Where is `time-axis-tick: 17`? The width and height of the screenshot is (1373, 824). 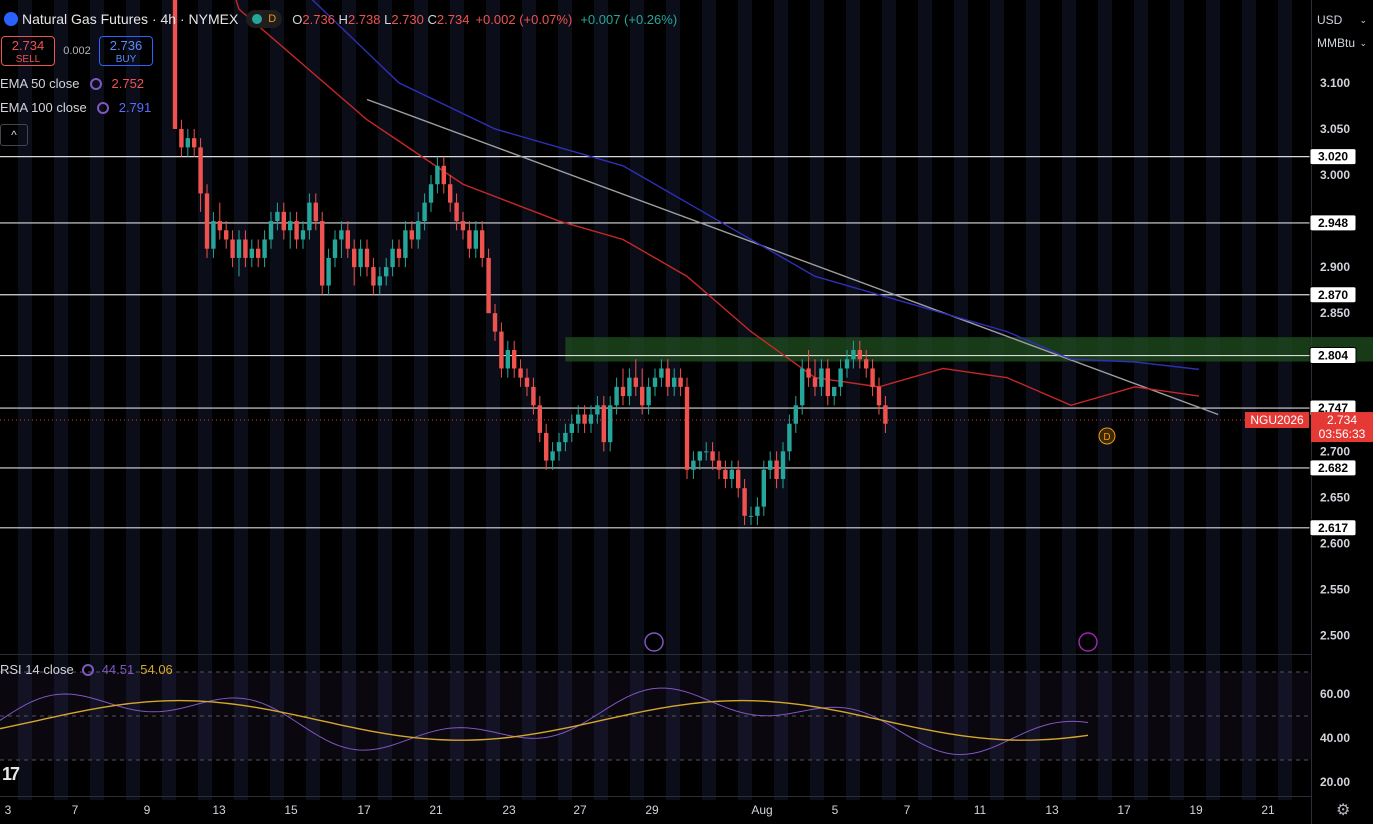 time-axis-tick: 17 is located at coordinates (1124, 810).